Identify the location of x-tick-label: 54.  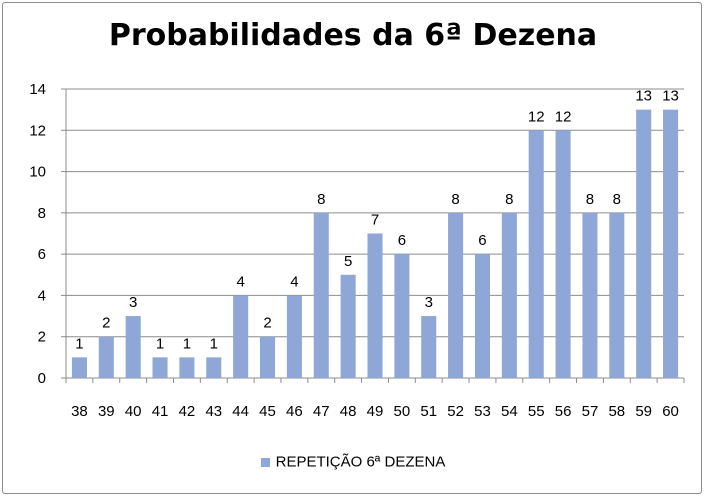
(509, 411).